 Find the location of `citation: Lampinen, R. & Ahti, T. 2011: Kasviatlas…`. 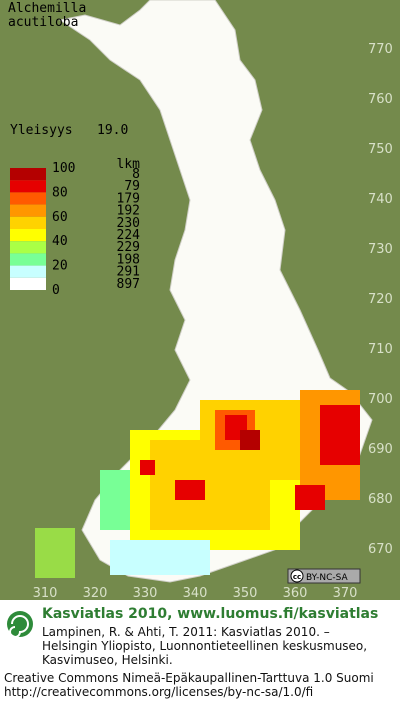

citation: Lampinen, R. & Ahti, T. 2011: Kasviatlas… is located at coordinates (186, 632).